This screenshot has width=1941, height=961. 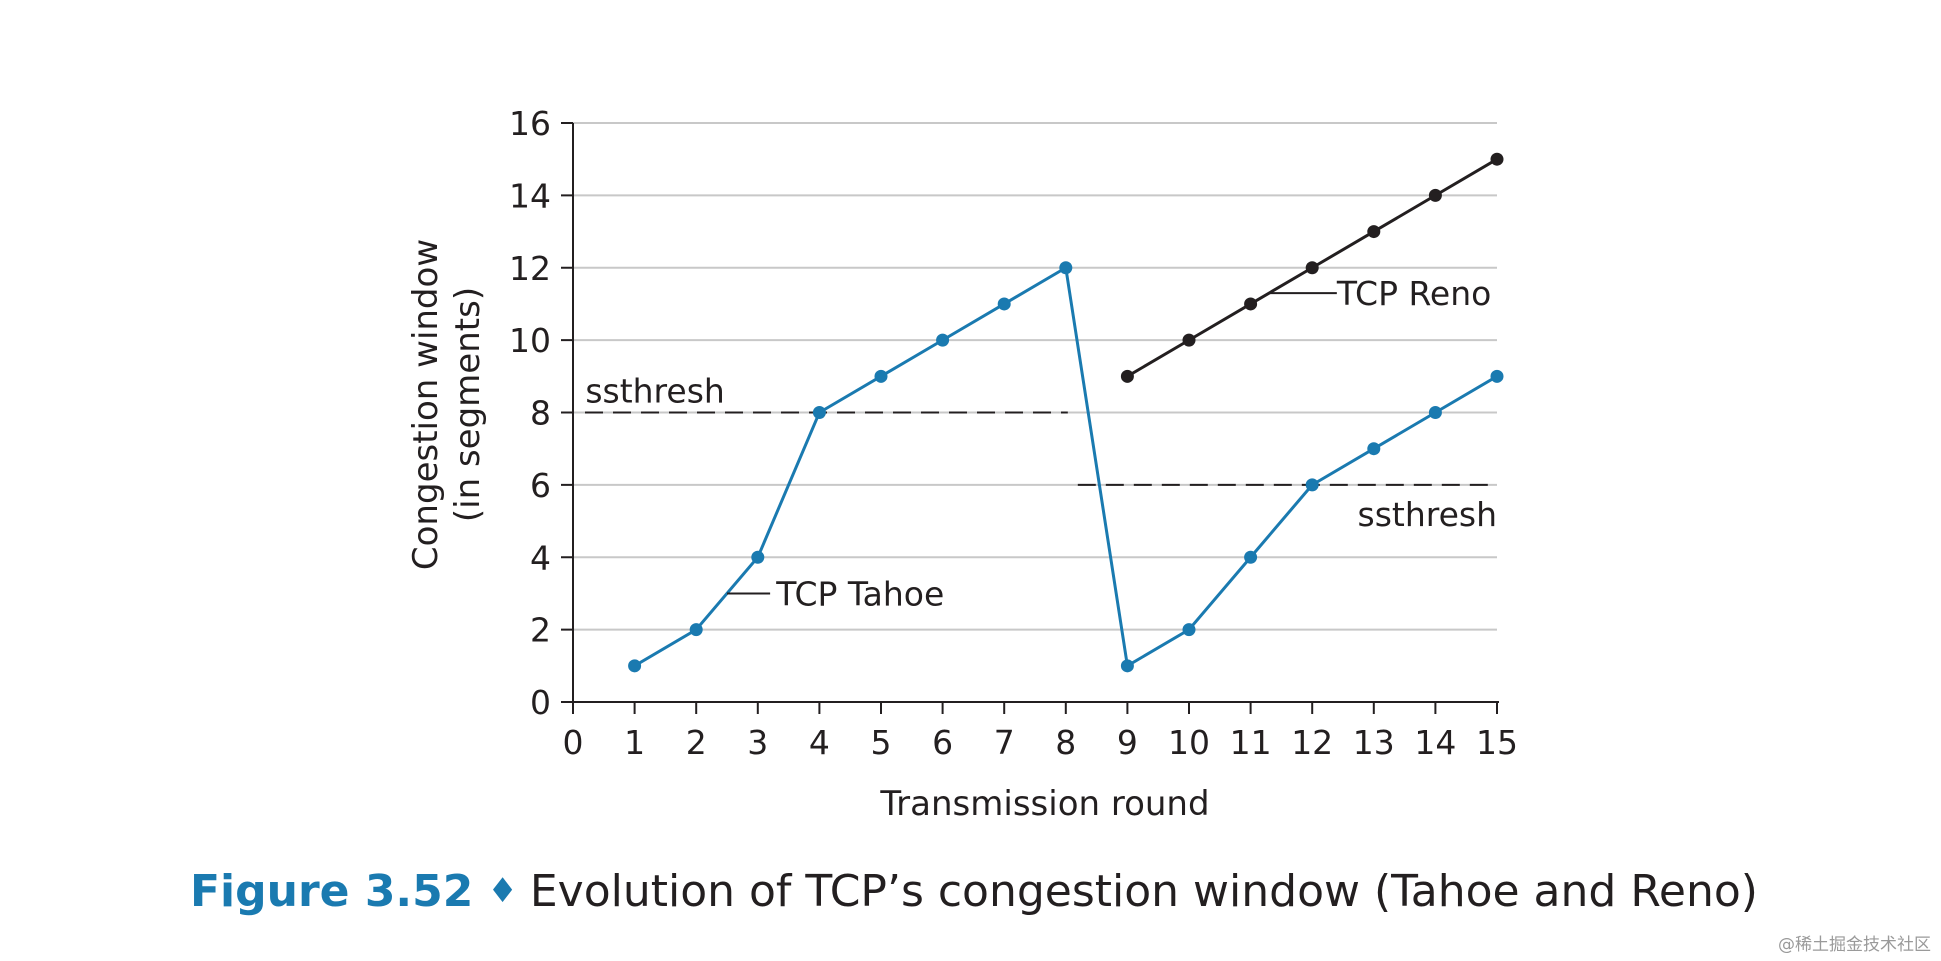 I want to click on y-tick-label-10: 10, so click(x=530, y=340).